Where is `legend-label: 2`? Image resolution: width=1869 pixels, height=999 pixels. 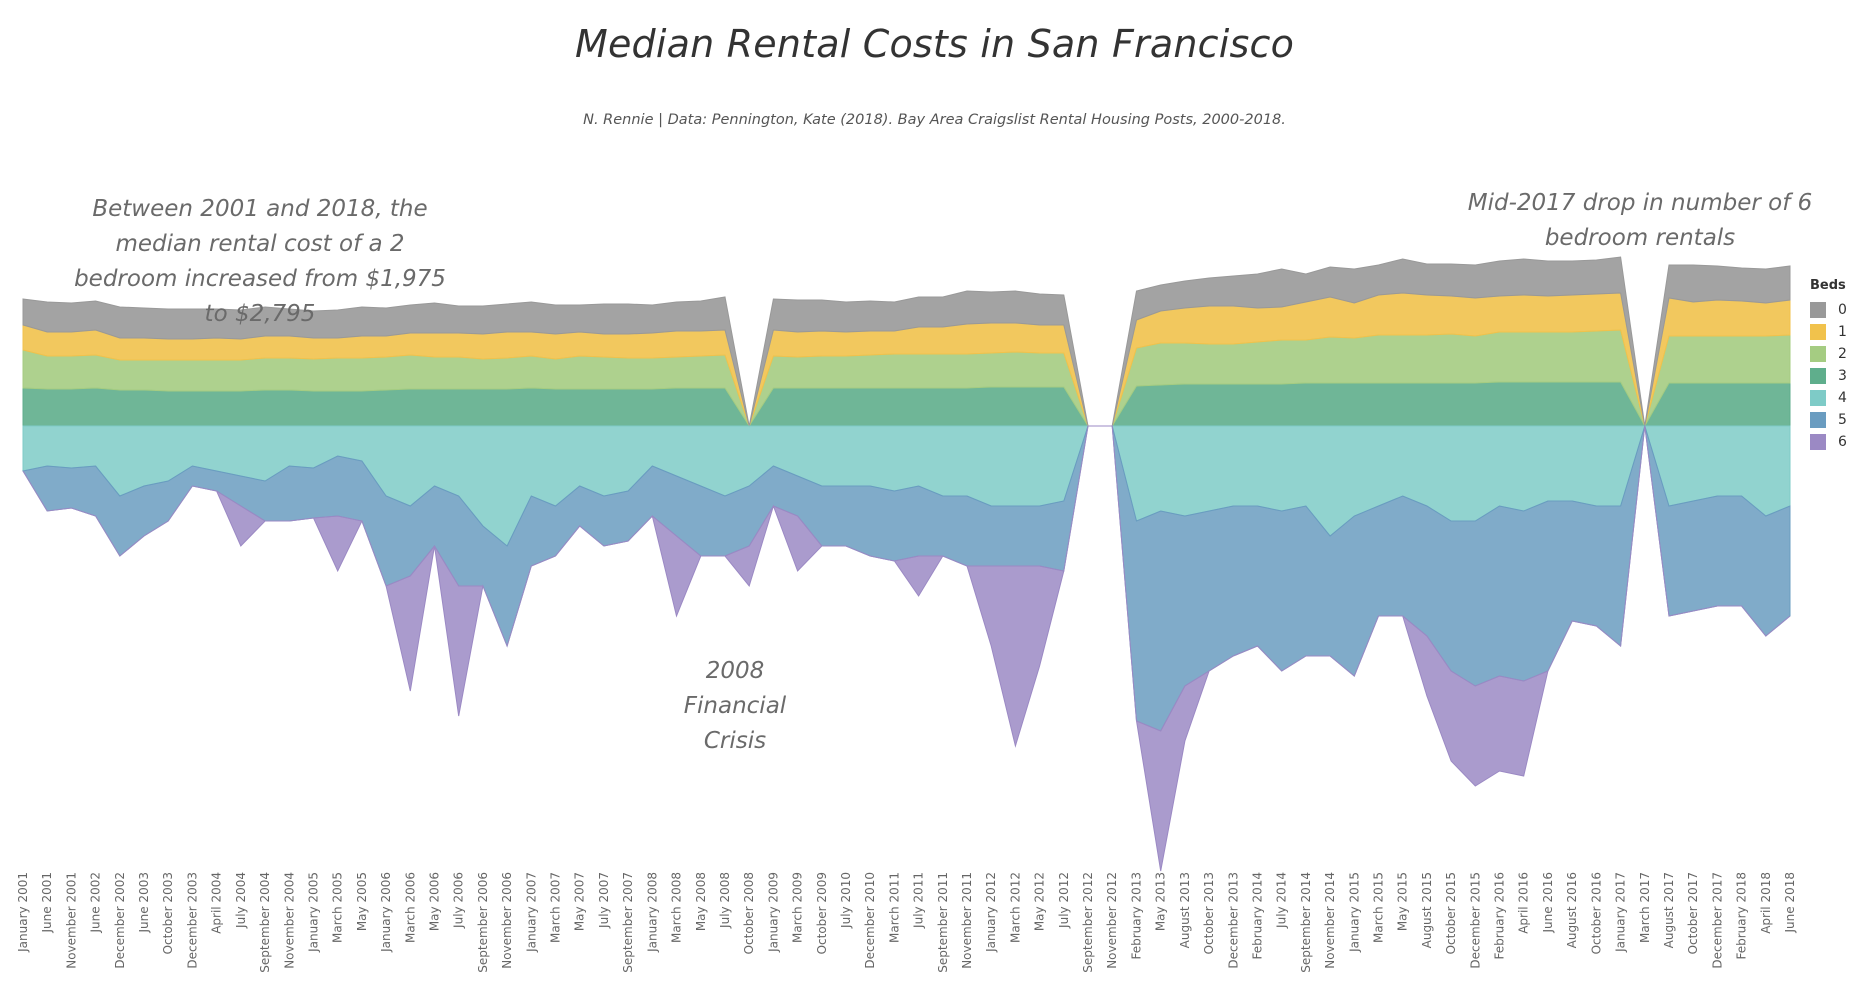
legend-label: 2 is located at coordinates (1842, 354).